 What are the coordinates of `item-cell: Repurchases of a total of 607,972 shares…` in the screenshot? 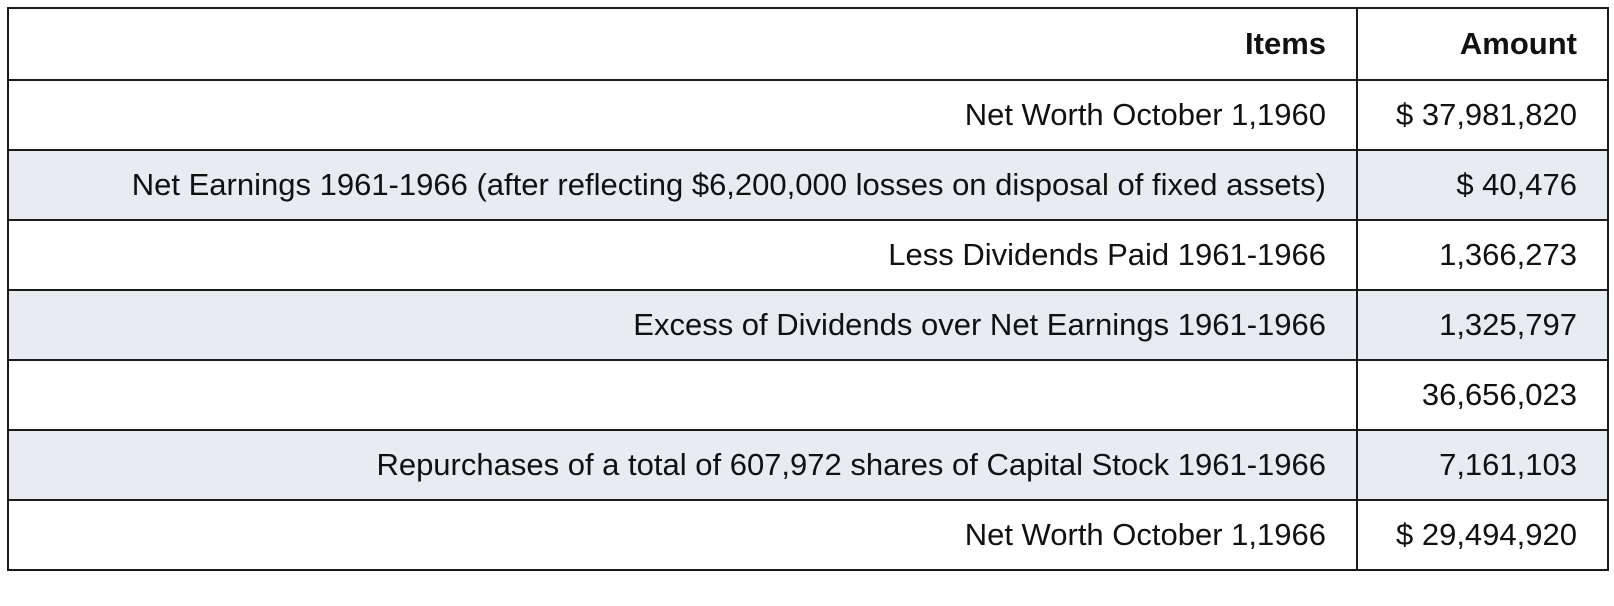 It's located at (682, 465).